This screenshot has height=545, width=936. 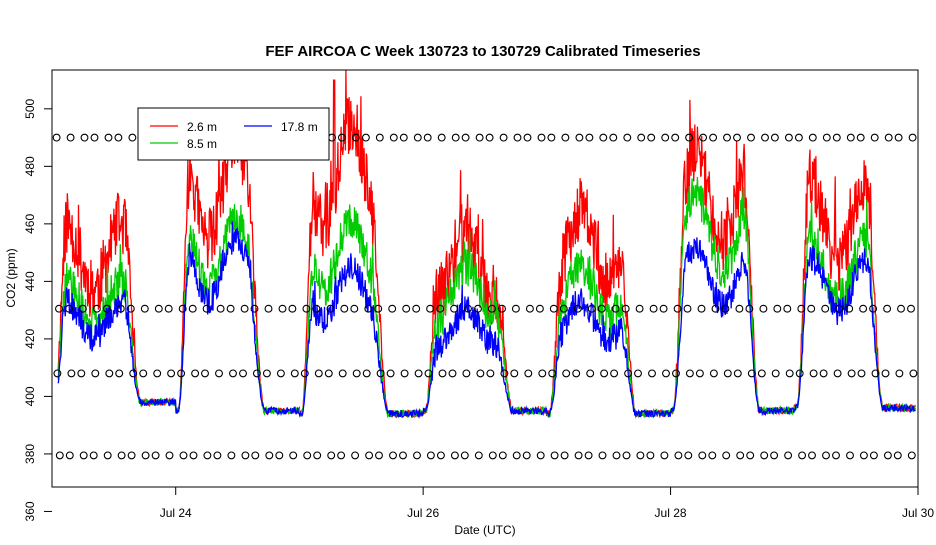 I want to click on y-tick-label-1: 380, so click(x=30, y=454).